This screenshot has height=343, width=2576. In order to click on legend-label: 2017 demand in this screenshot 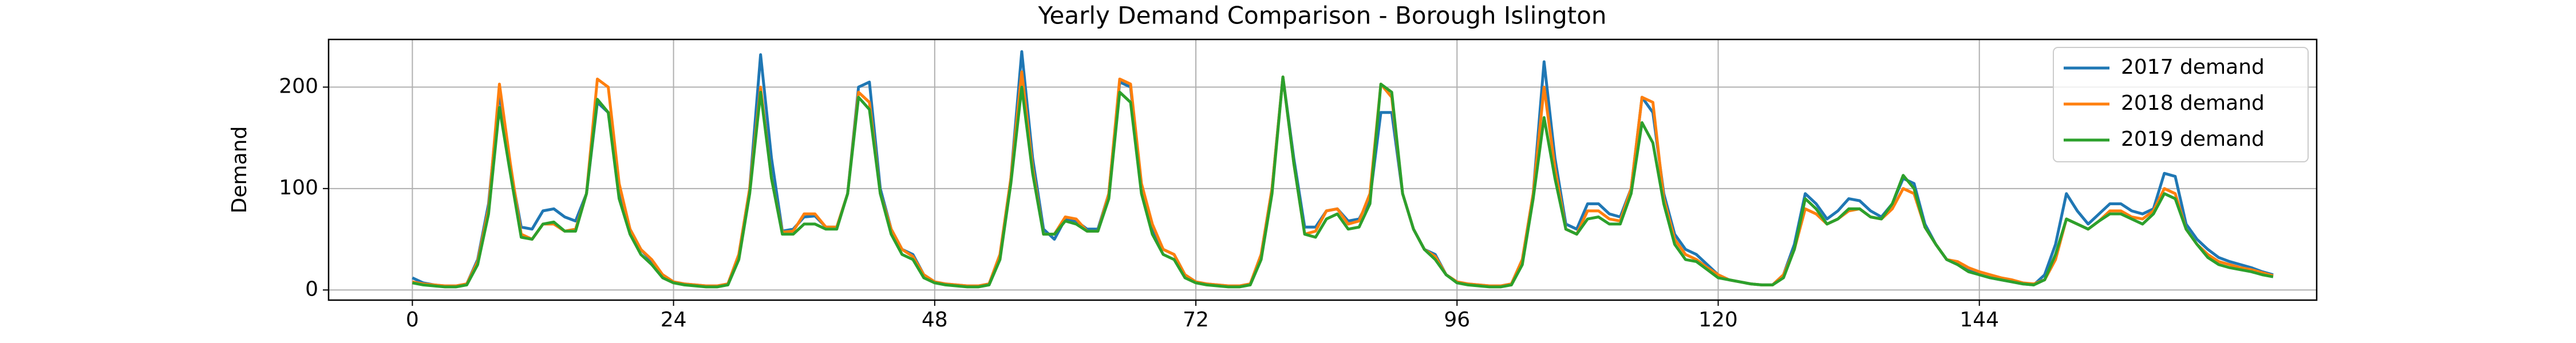, I will do `click(2193, 67)`.